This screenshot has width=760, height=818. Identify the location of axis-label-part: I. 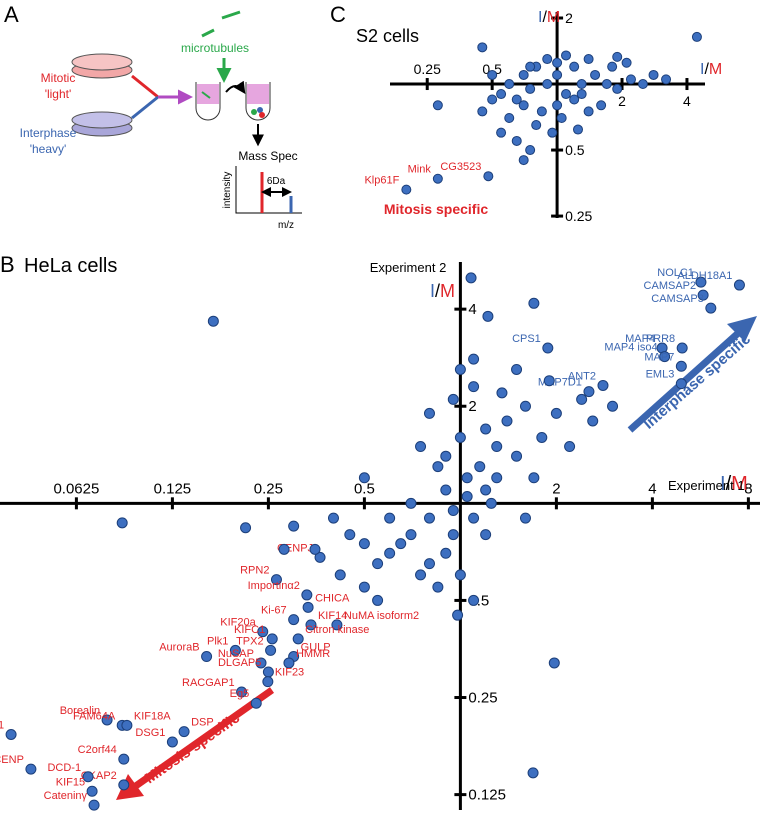
(702, 69).